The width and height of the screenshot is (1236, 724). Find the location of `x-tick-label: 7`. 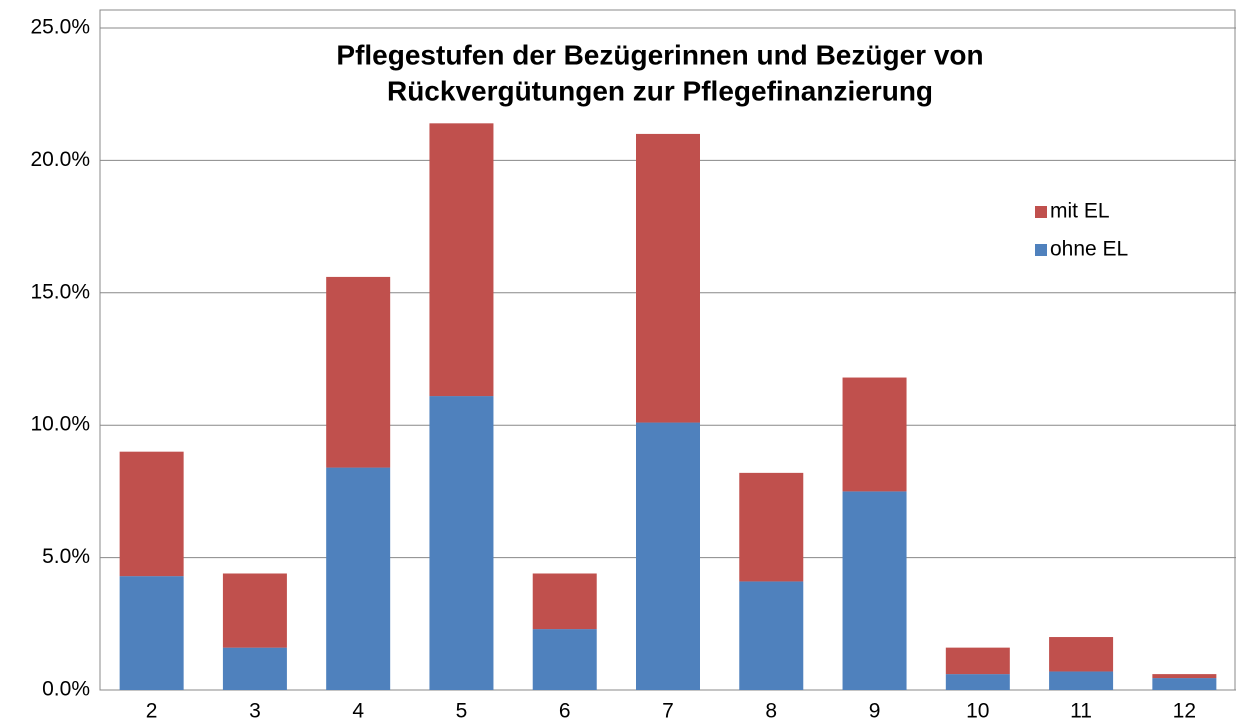

x-tick-label: 7 is located at coordinates (668, 711).